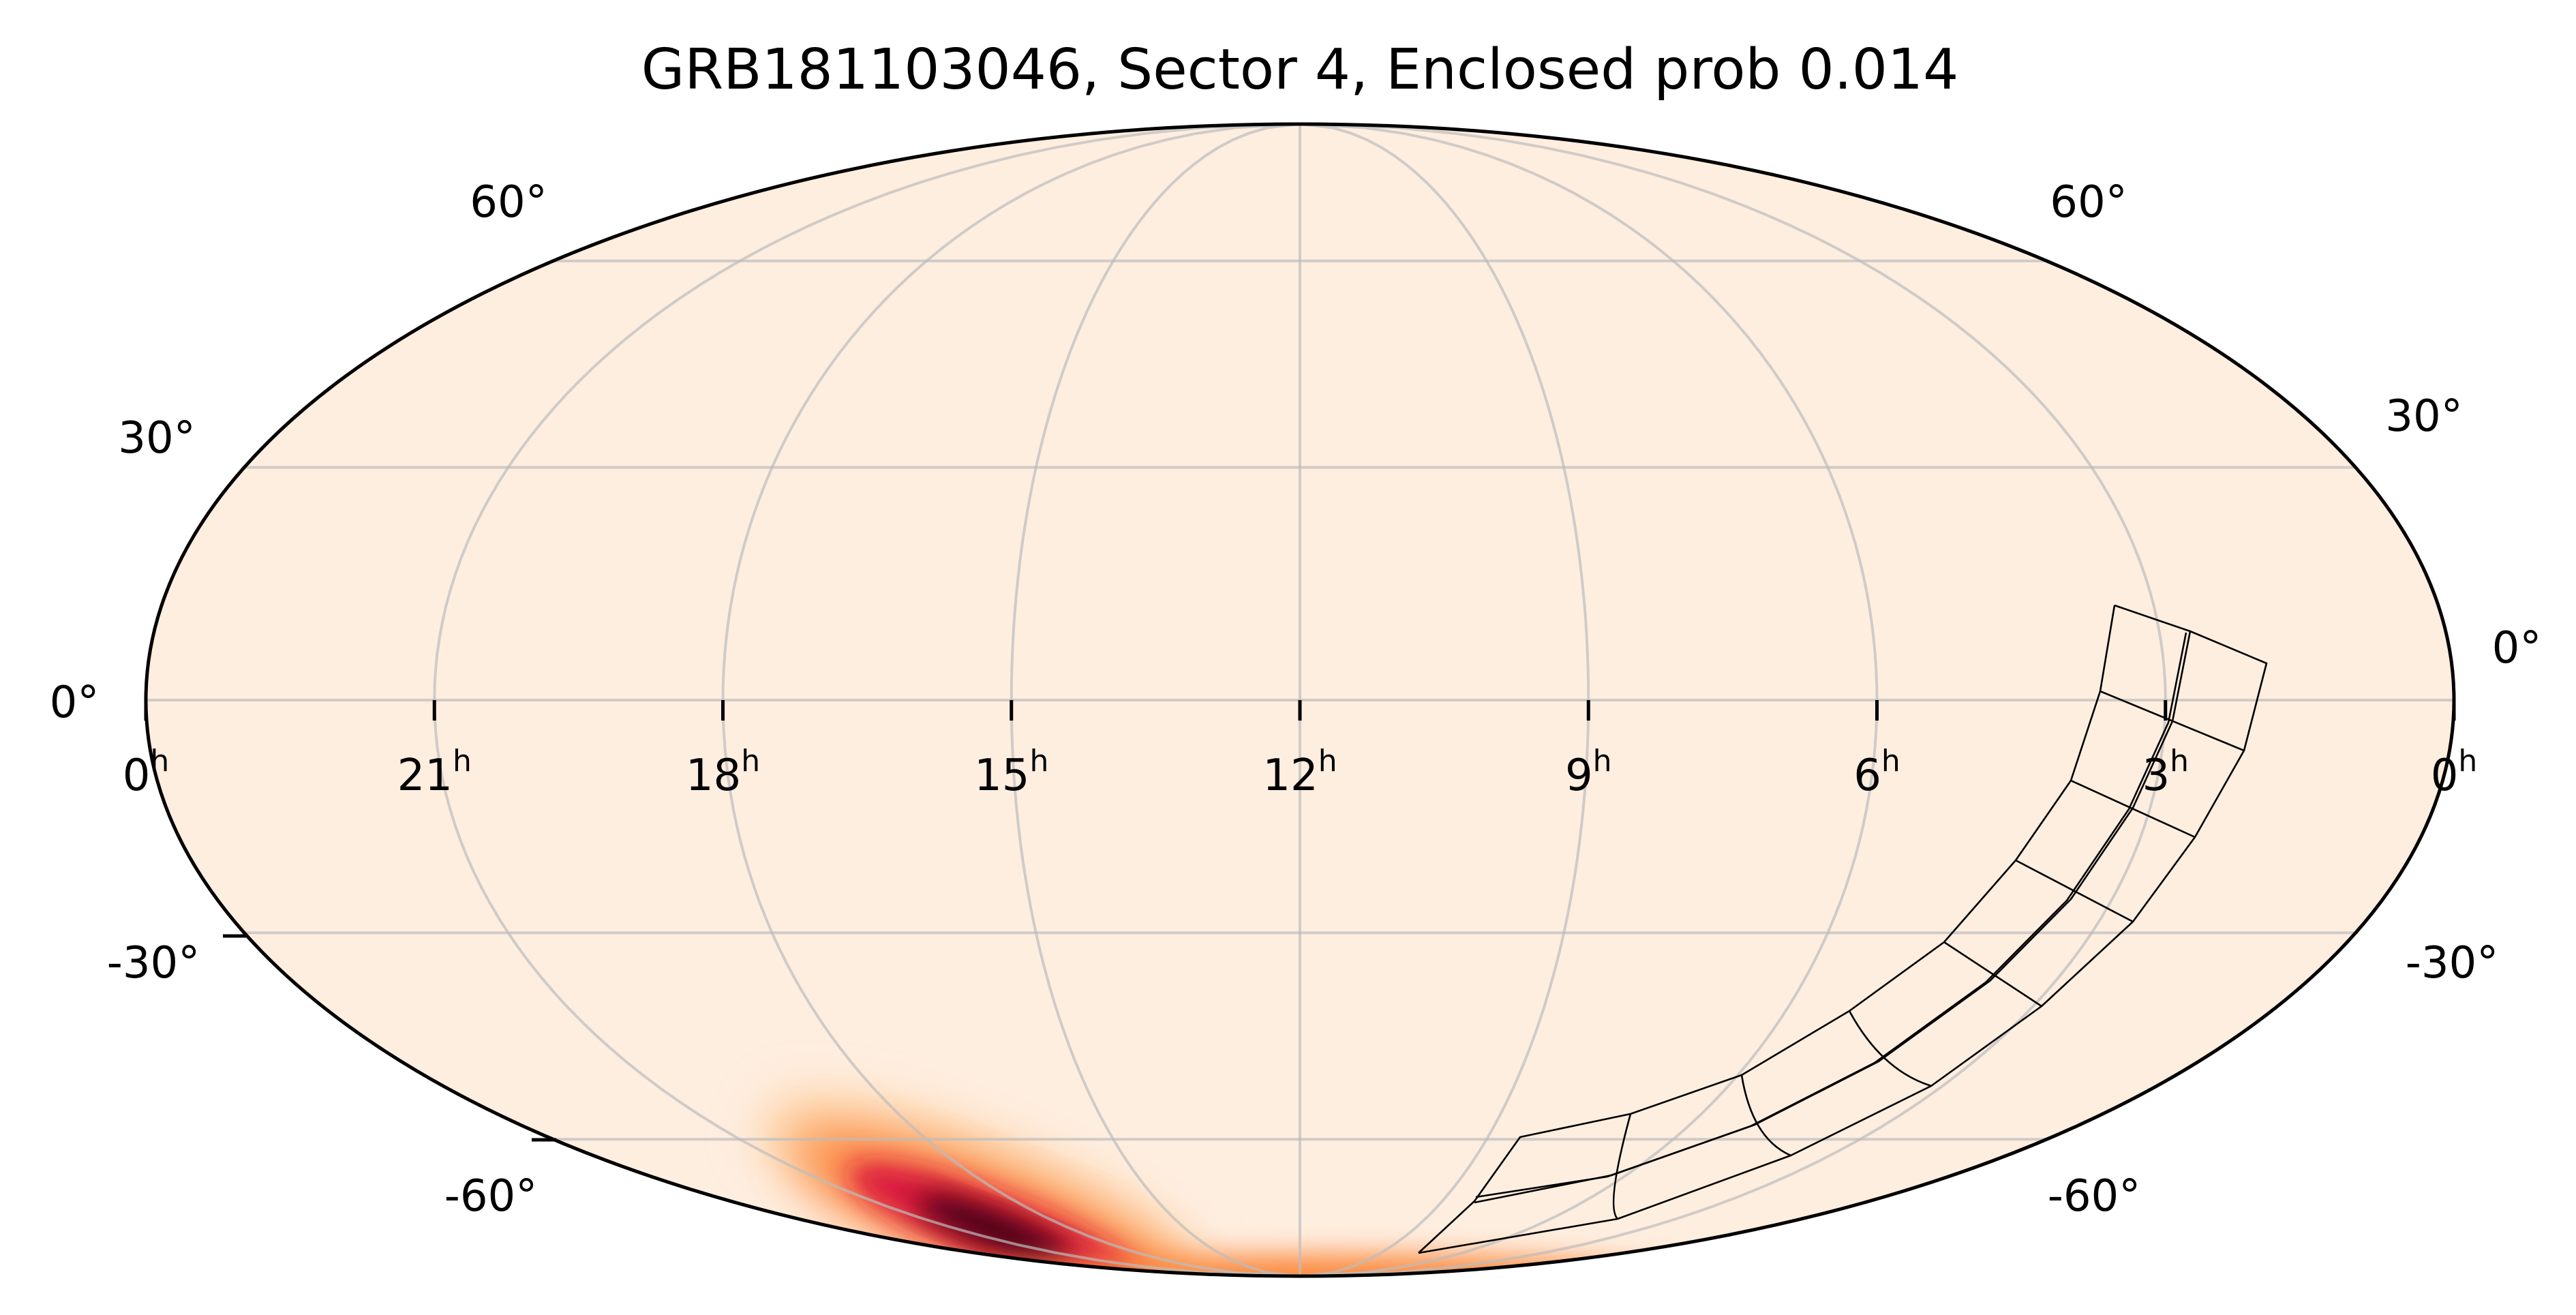  What do you see at coordinates (75, 703) in the screenshot?
I see `dec-label-left-0: 0°` at bounding box center [75, 703].